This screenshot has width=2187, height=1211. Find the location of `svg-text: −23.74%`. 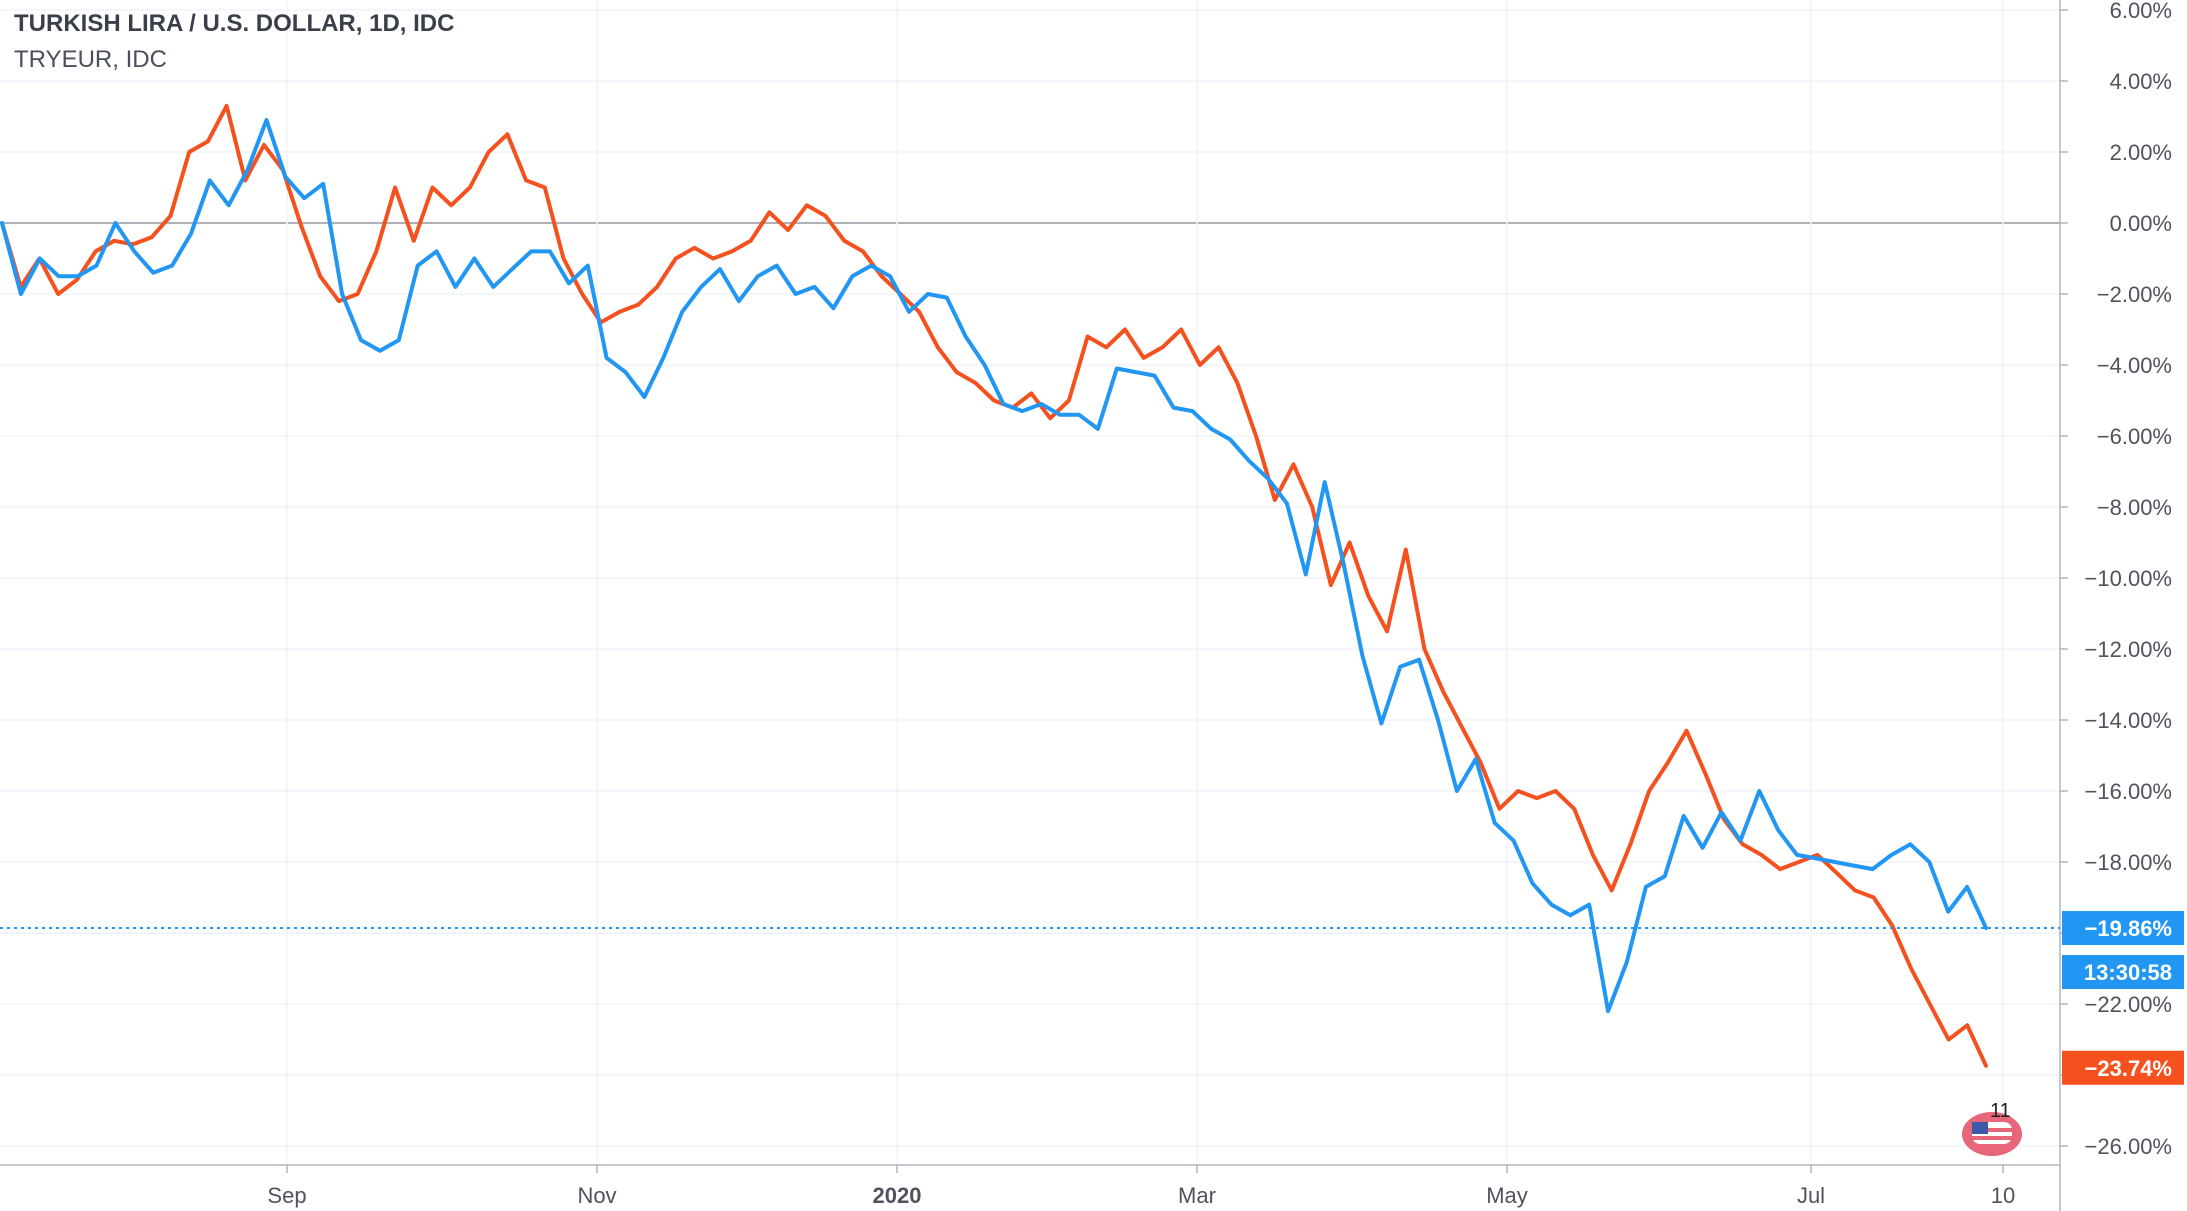

svg-text: −23.74% is located at coordinates (2128, 1068).